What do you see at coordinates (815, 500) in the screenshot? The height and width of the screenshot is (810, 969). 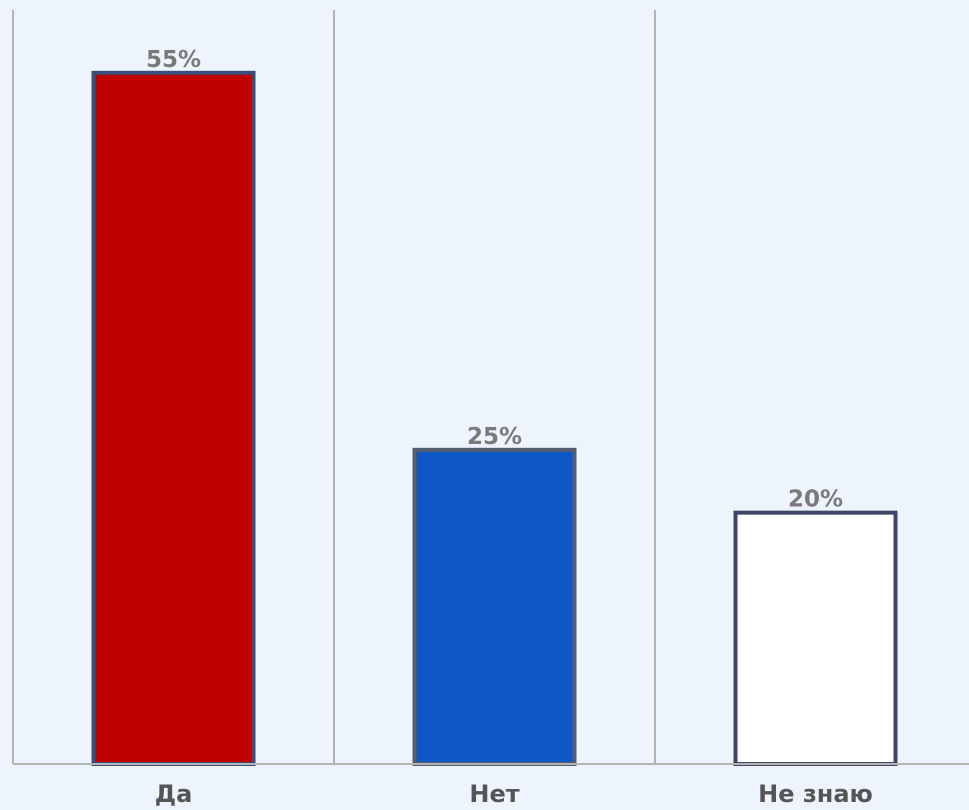 I see `data-label-3: 20%` at bounding box center [815, 500].